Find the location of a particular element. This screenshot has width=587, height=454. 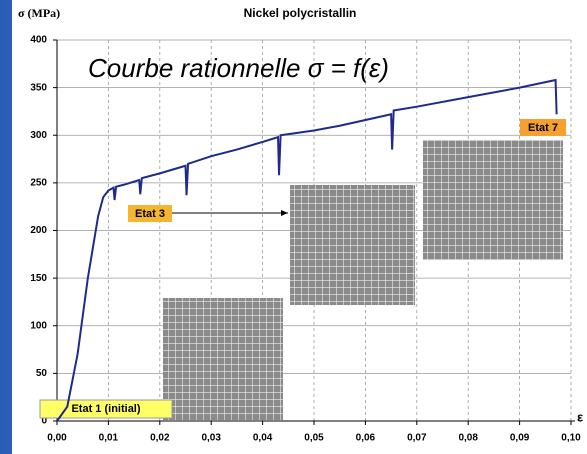

state3-box is located at coordinates (150, 213).